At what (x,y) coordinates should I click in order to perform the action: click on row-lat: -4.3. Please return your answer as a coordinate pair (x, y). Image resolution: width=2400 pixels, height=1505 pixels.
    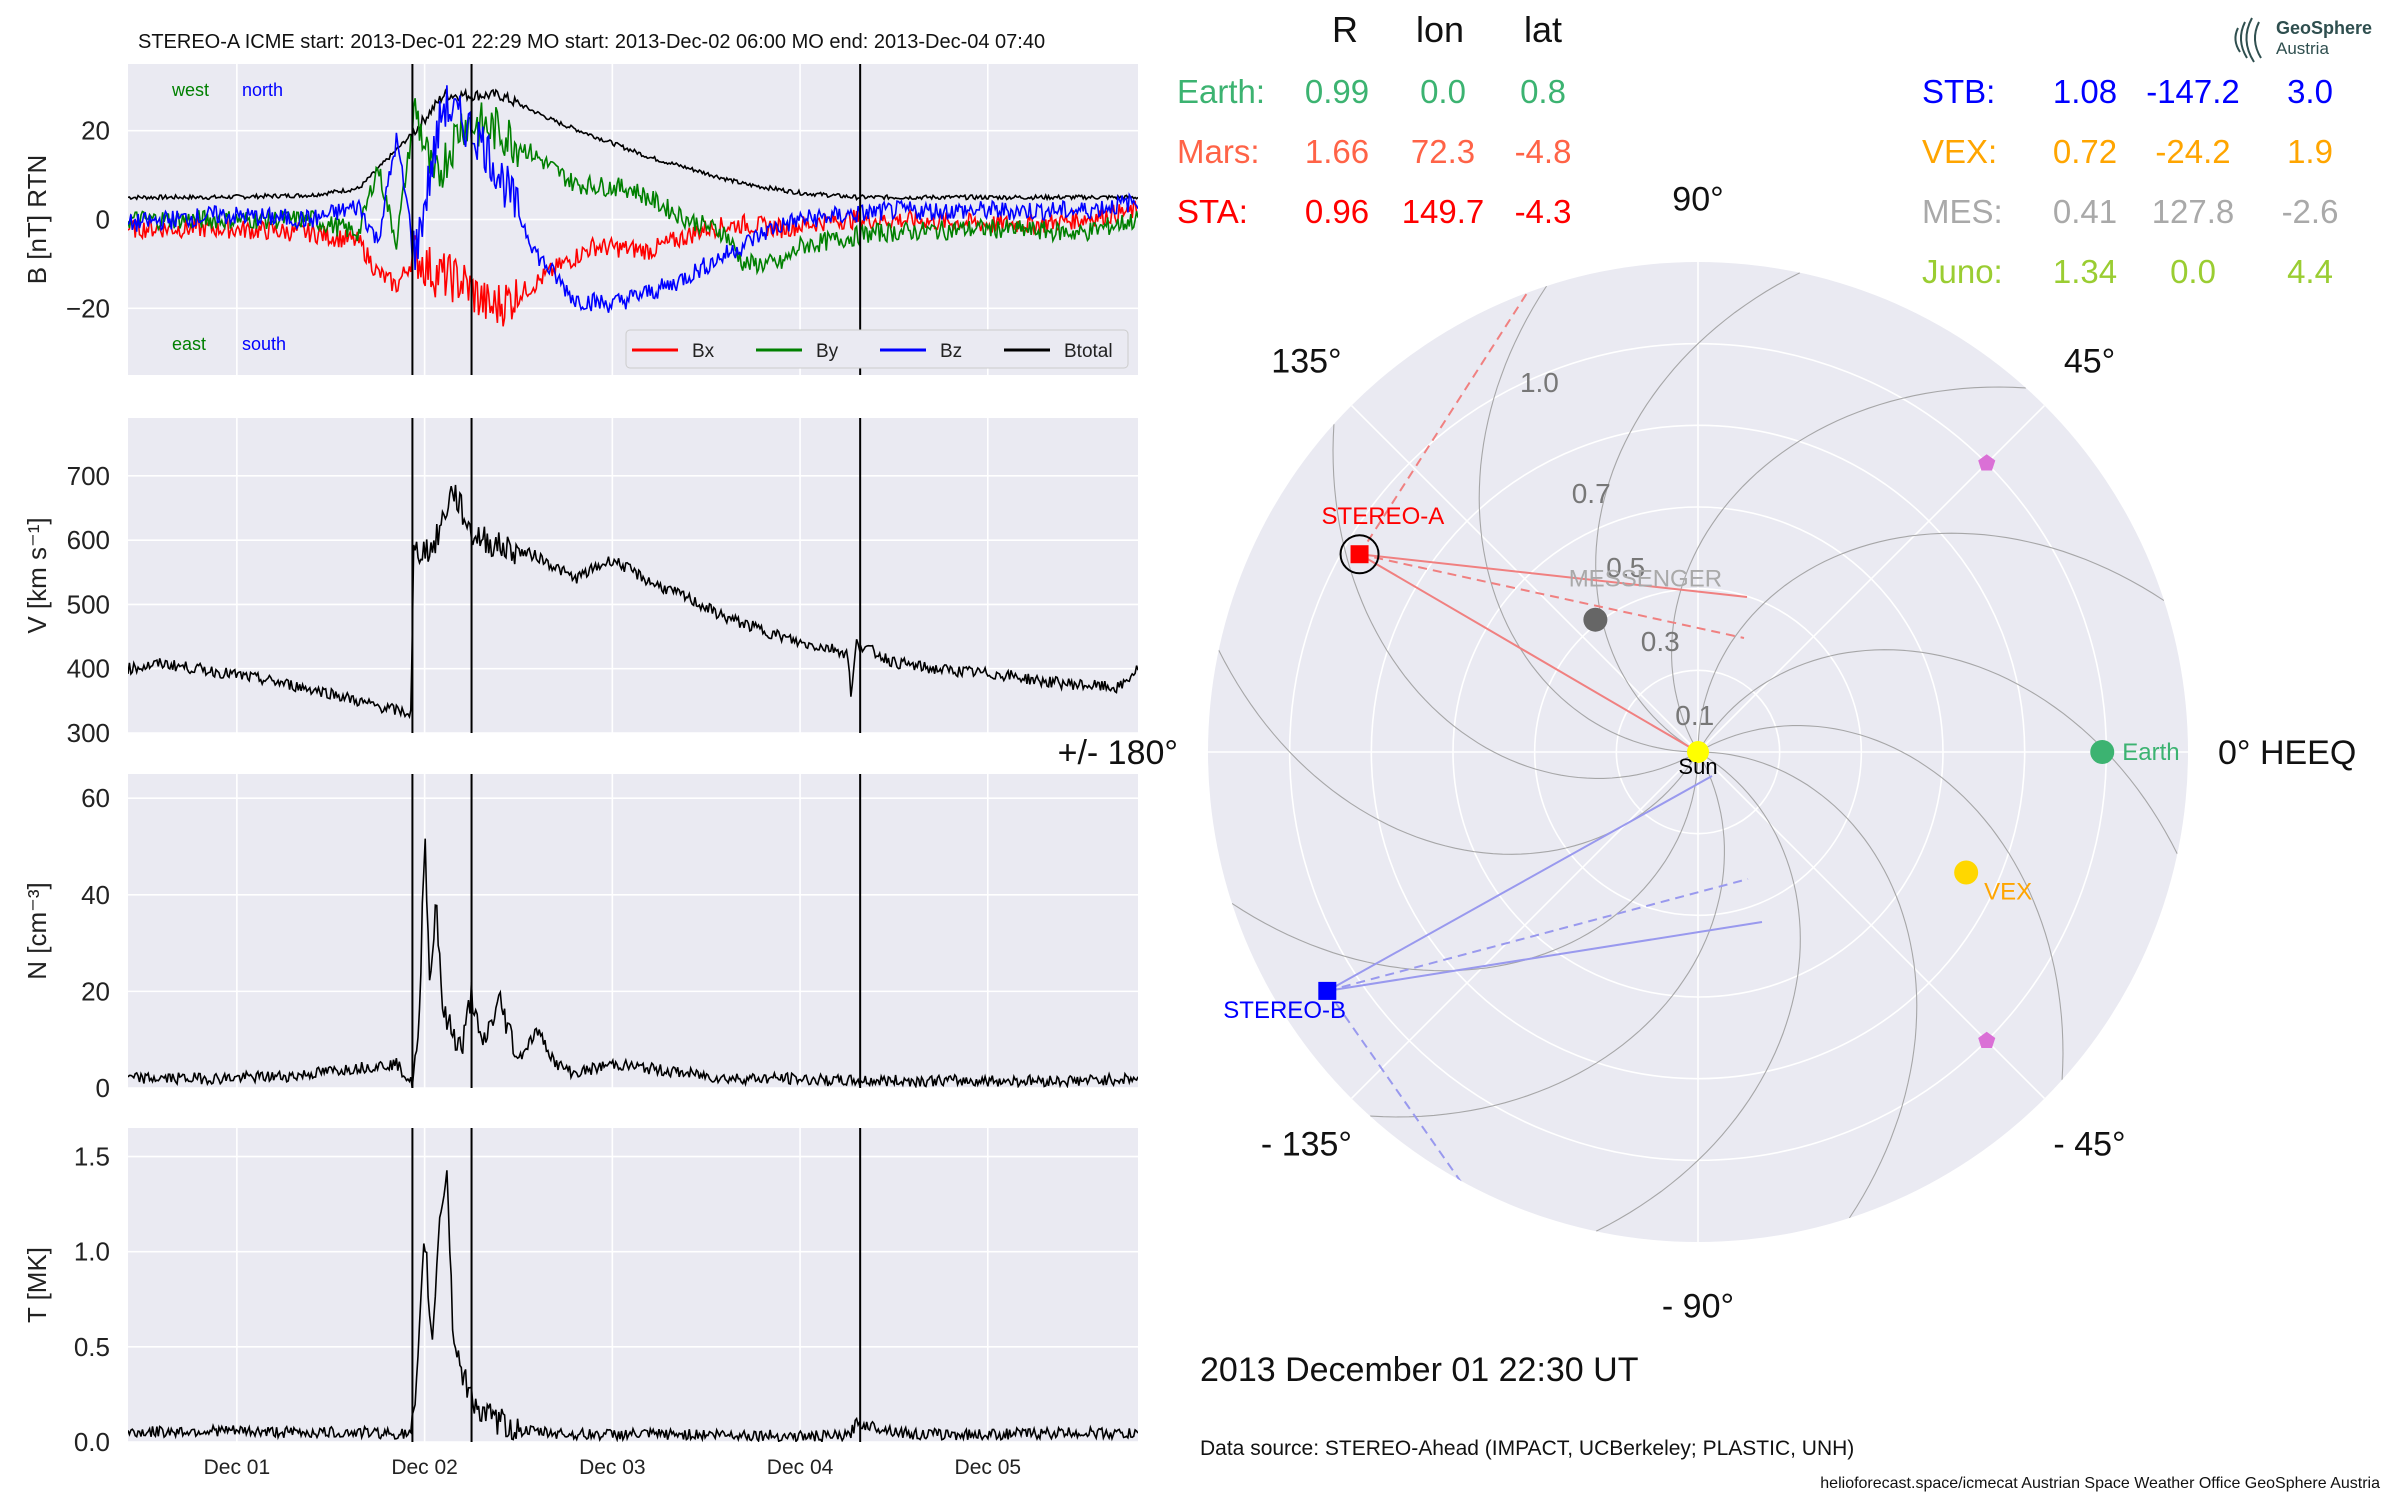
    Looking at the image, I should click on (1543, 211).